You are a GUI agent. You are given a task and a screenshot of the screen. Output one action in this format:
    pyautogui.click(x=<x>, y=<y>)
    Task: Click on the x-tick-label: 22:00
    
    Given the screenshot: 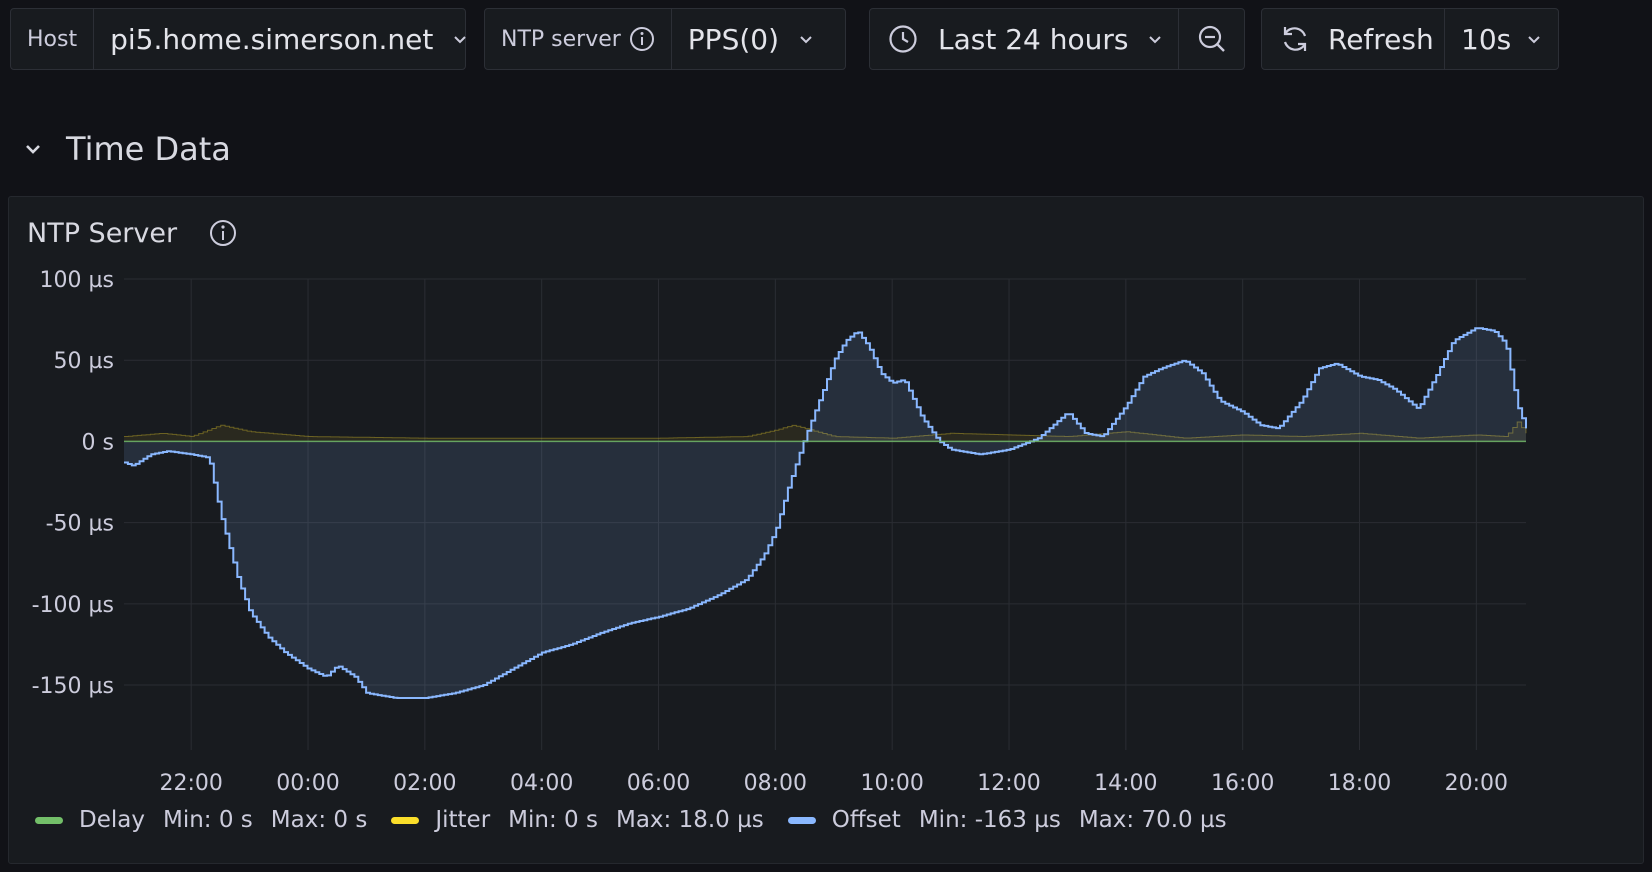 What is the action you would take?
    pyautogui.click(x=190, y=783)
    